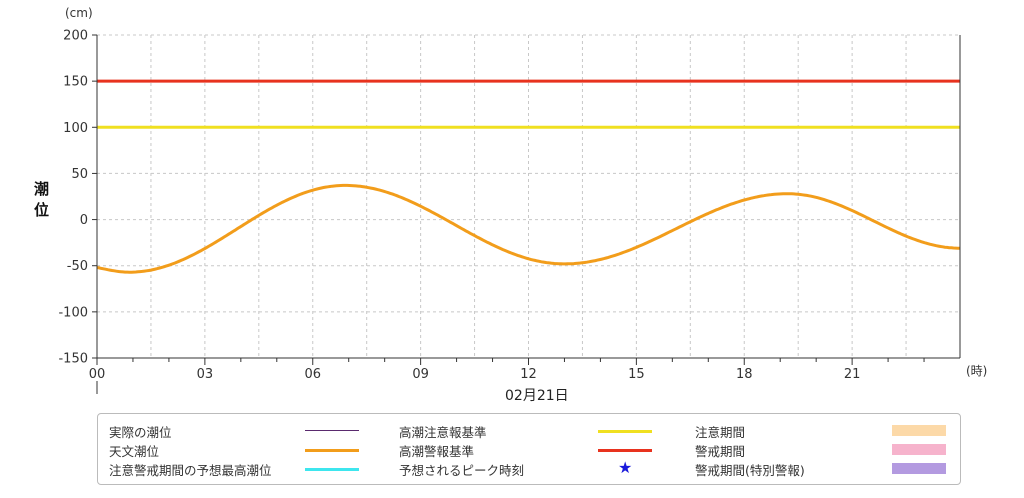 The image size is (1024, 498). Describe the element at coordinates (205, 374) in the screenshot. I see `x-tick-label: 03` at that location.